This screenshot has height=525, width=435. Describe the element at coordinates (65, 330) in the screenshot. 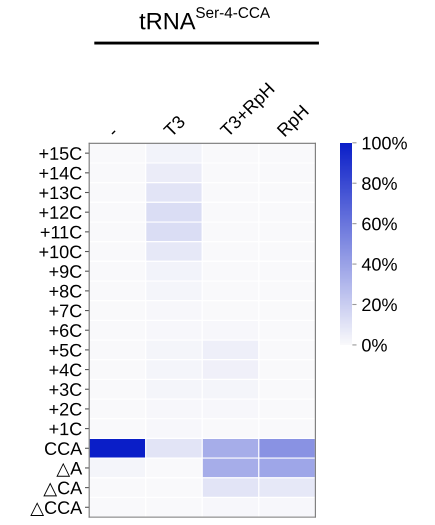

I see `y-tick-label: +6C` at that location.